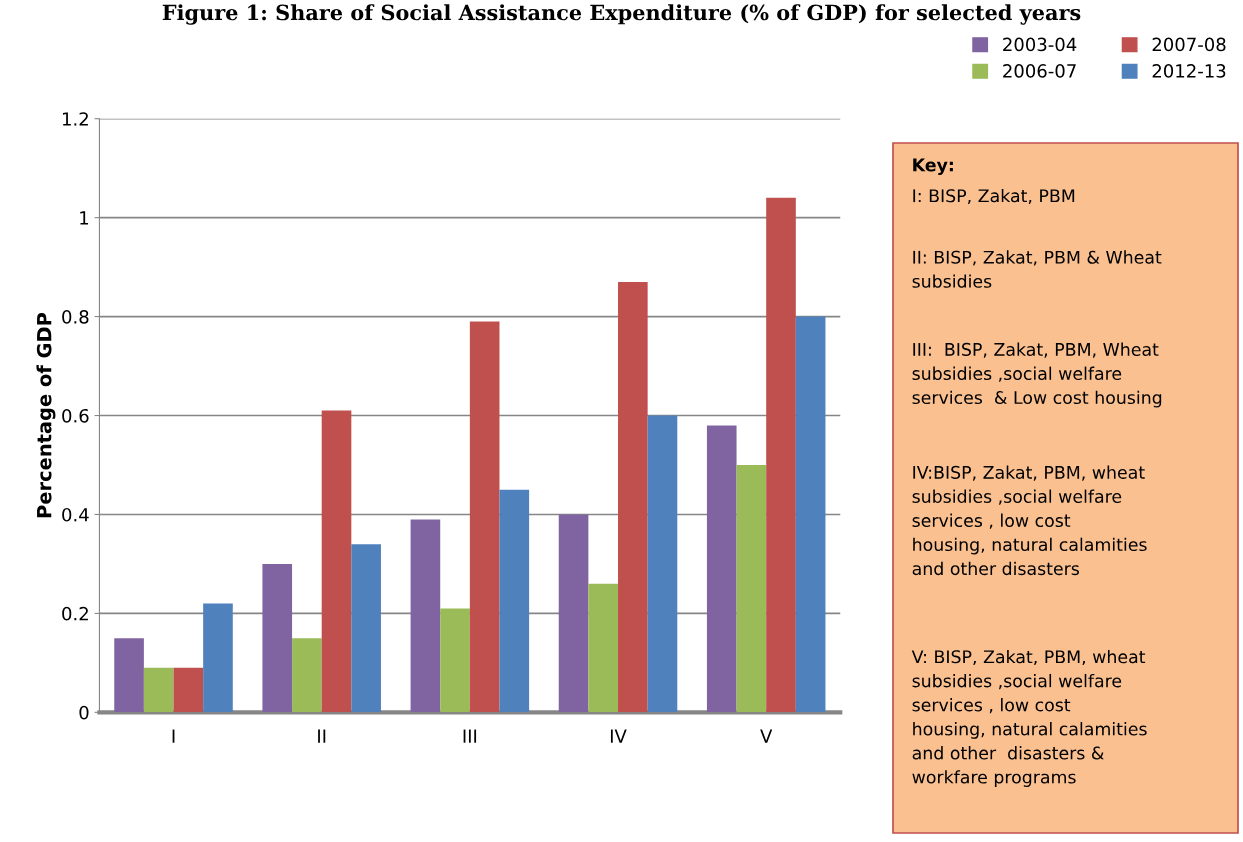 This screenshot has width=1243, height=842. I want to click on text: III: BISP, Zakat, PBM, Wheat subsidies ,social welfare services & Low cost housing, so click(1037, 375).